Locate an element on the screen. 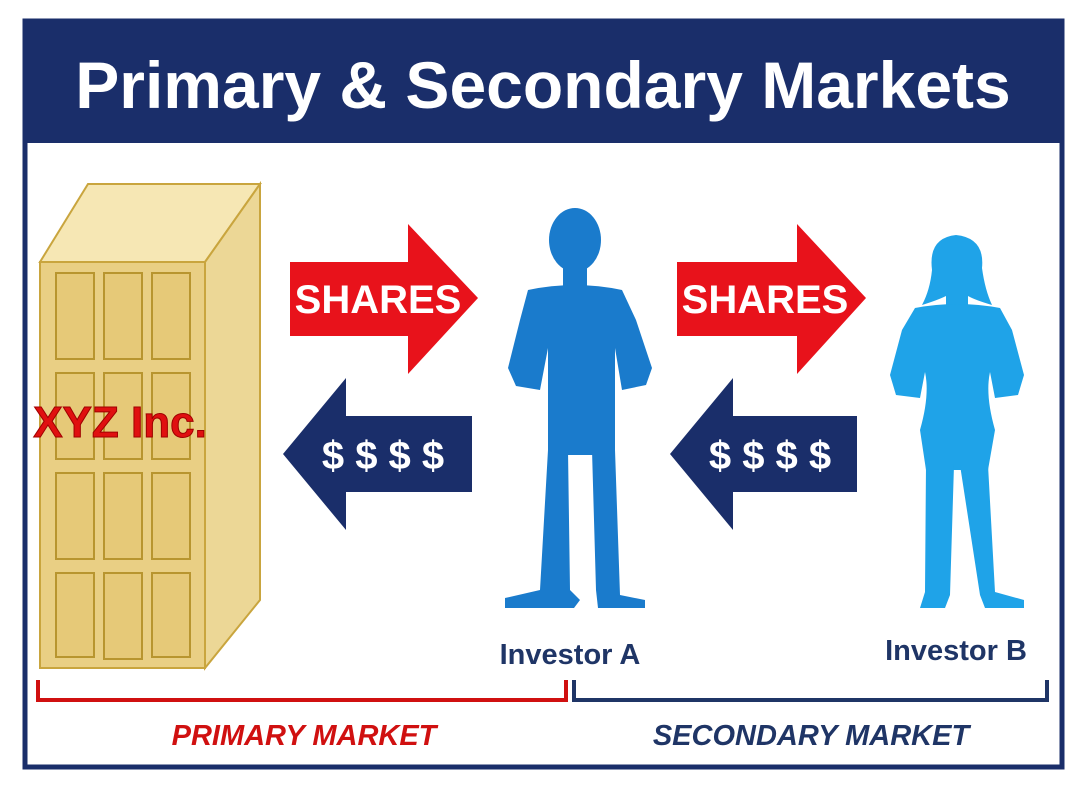  shares-arrow-primary: SHARES is located at coordinates (384, 299).